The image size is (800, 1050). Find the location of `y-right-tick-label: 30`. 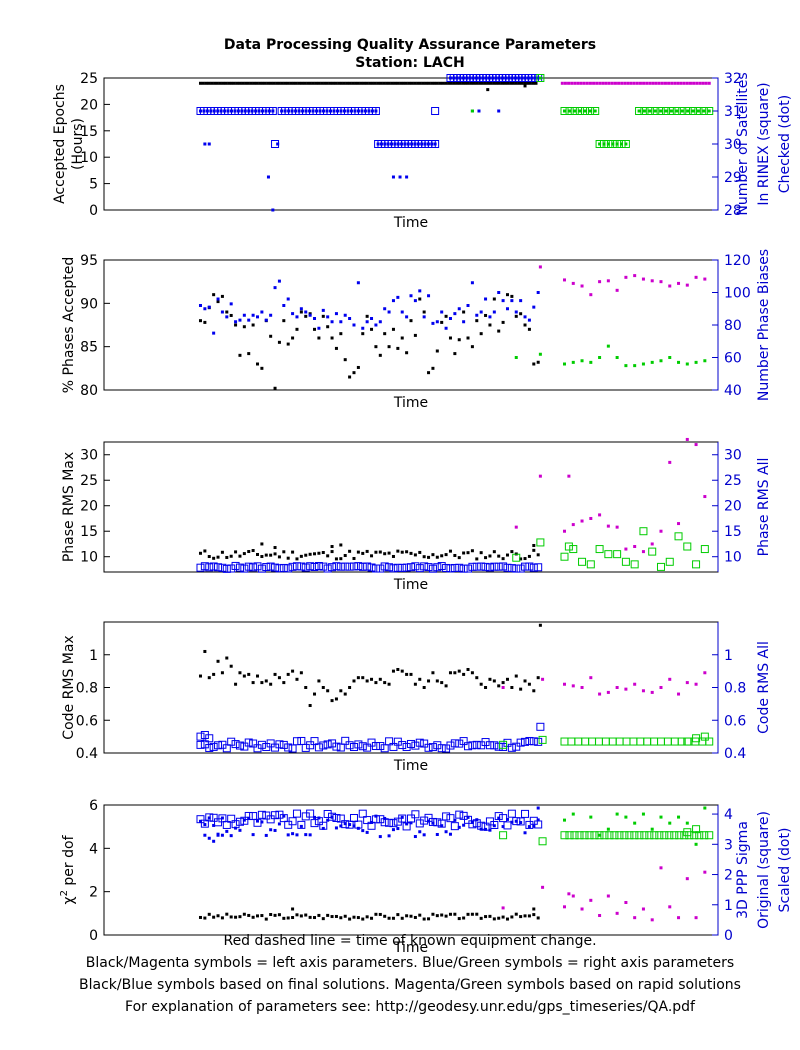

y-right-tick-label: 30 is located at coordinates (733, 456).